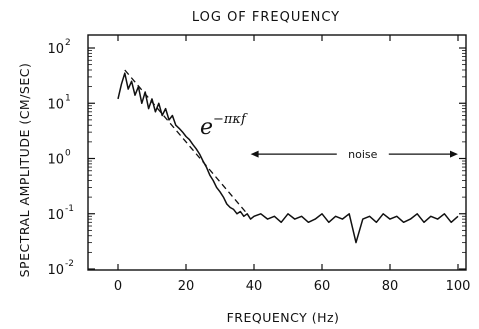  I want to click on x-tick-label: 40, so click(254, 286).